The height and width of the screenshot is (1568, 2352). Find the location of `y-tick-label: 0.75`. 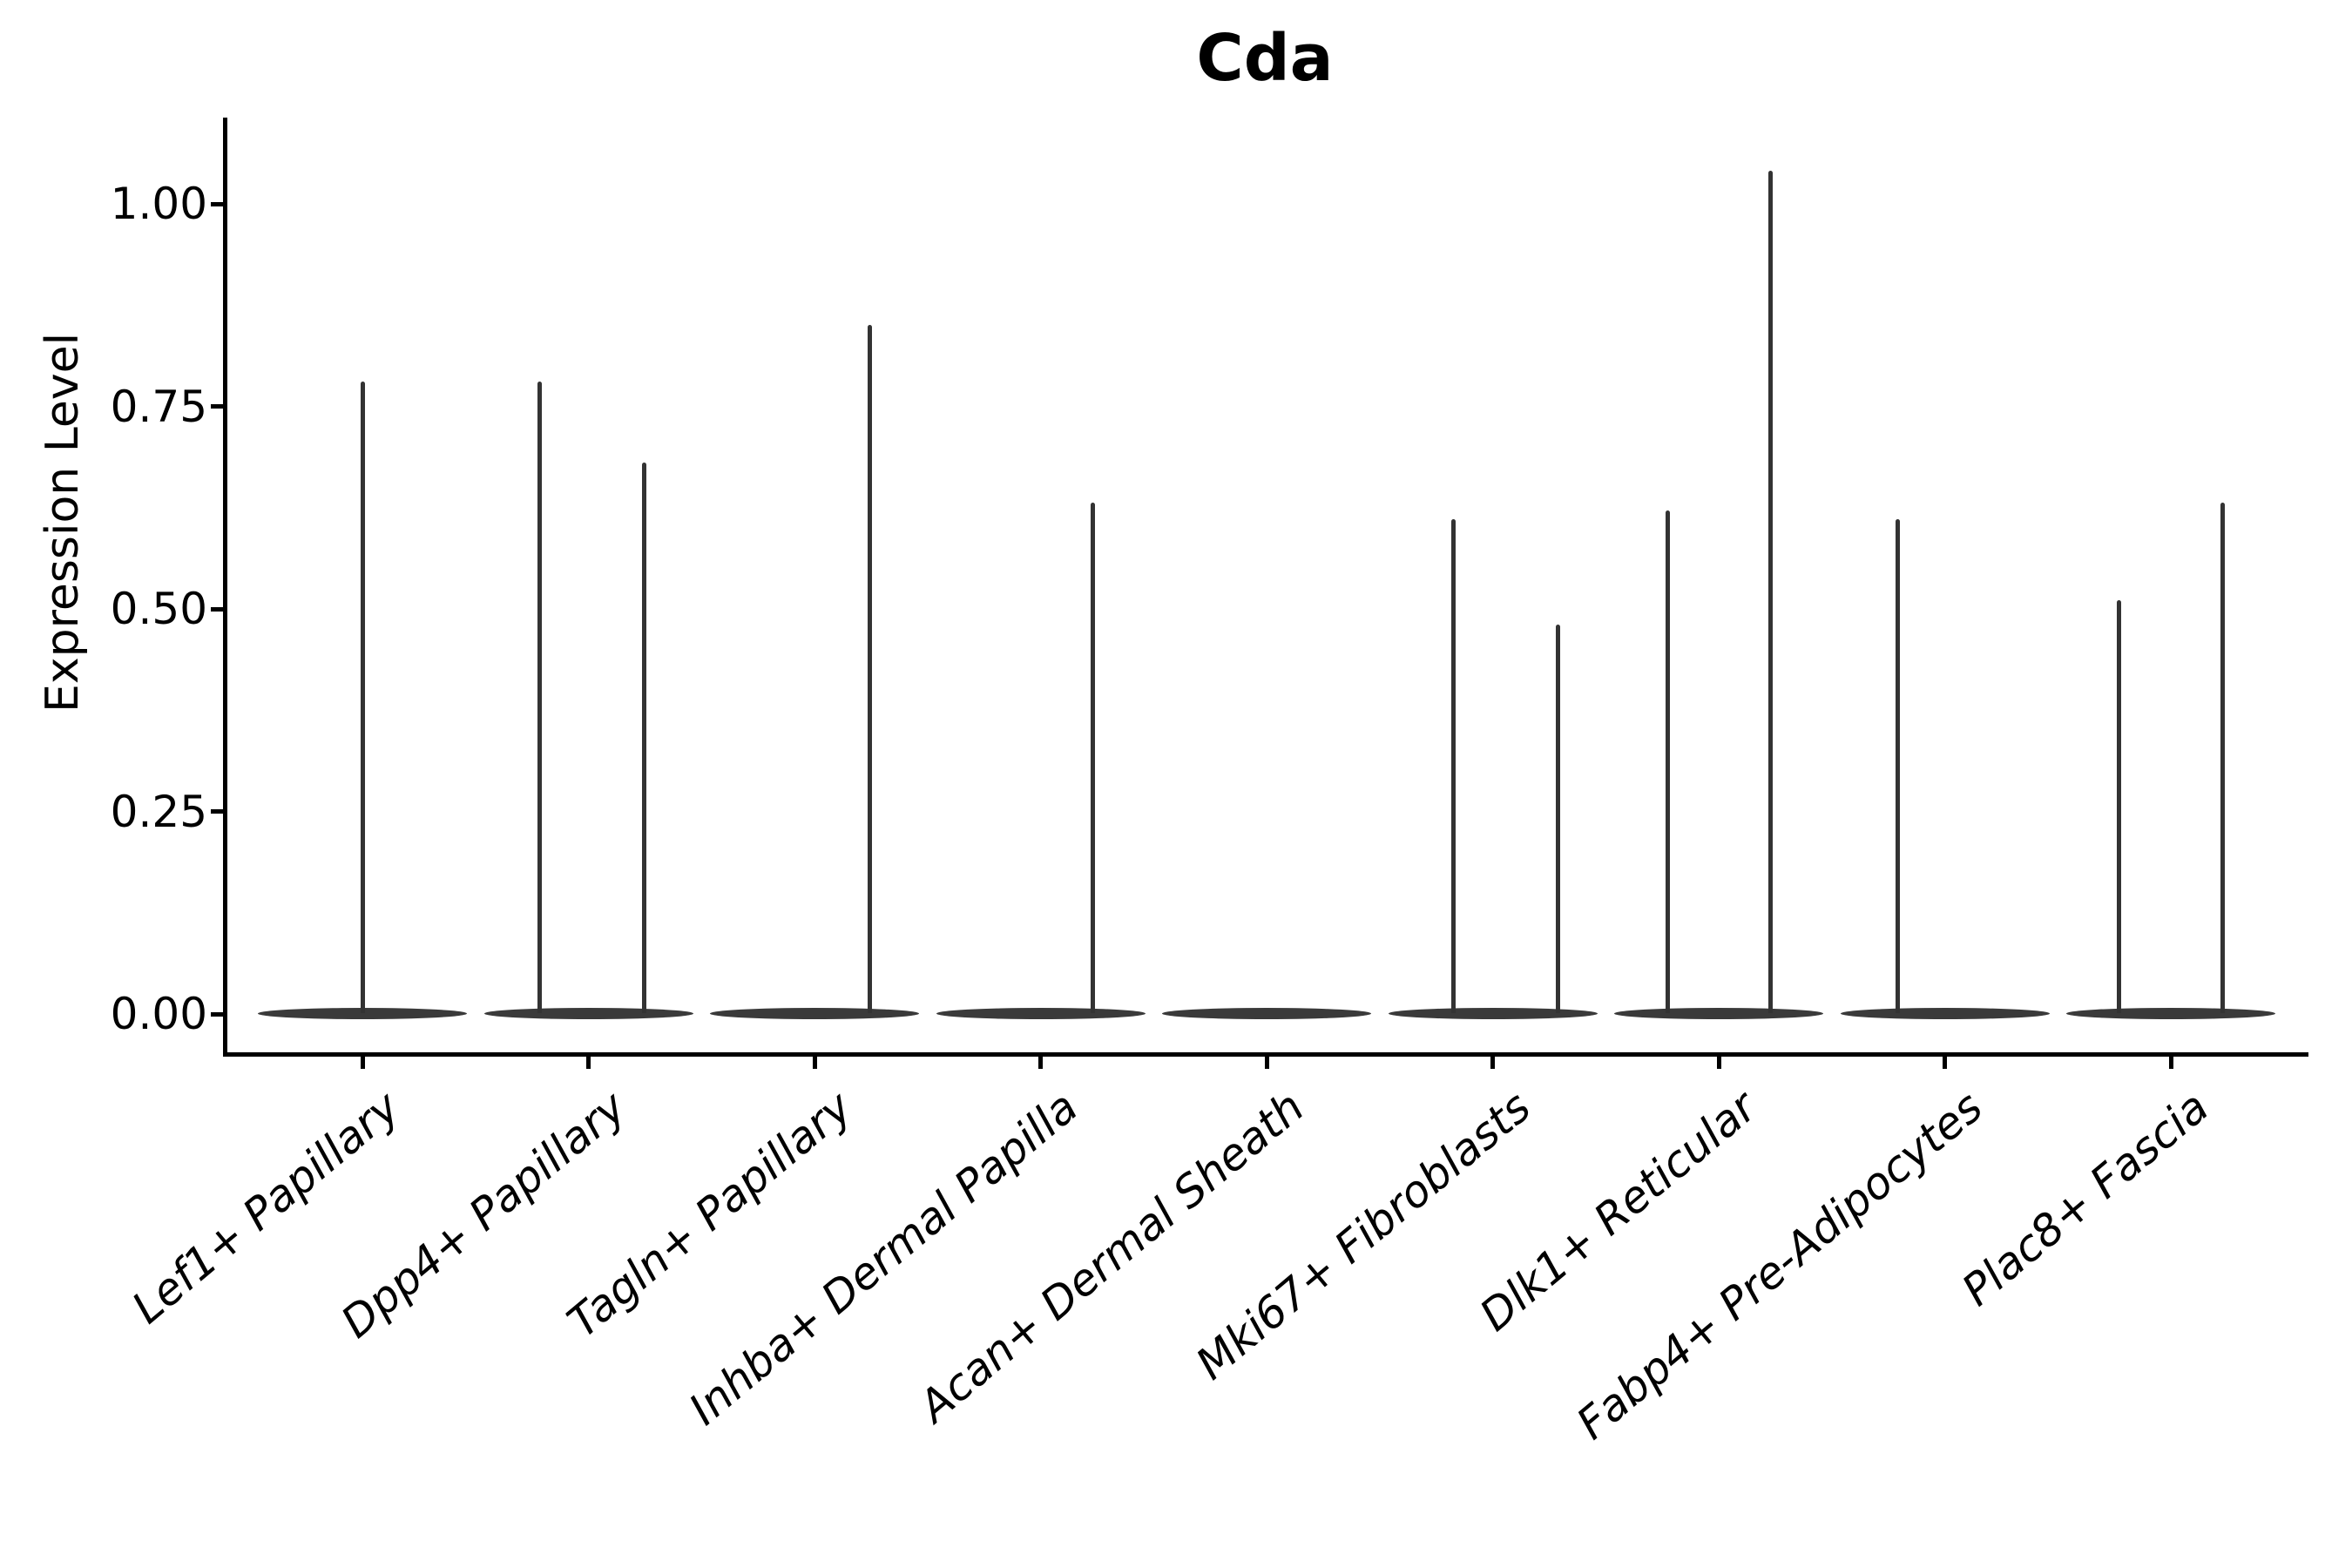

y-tick-label: 0.75 is located at coordinates (158, 406).